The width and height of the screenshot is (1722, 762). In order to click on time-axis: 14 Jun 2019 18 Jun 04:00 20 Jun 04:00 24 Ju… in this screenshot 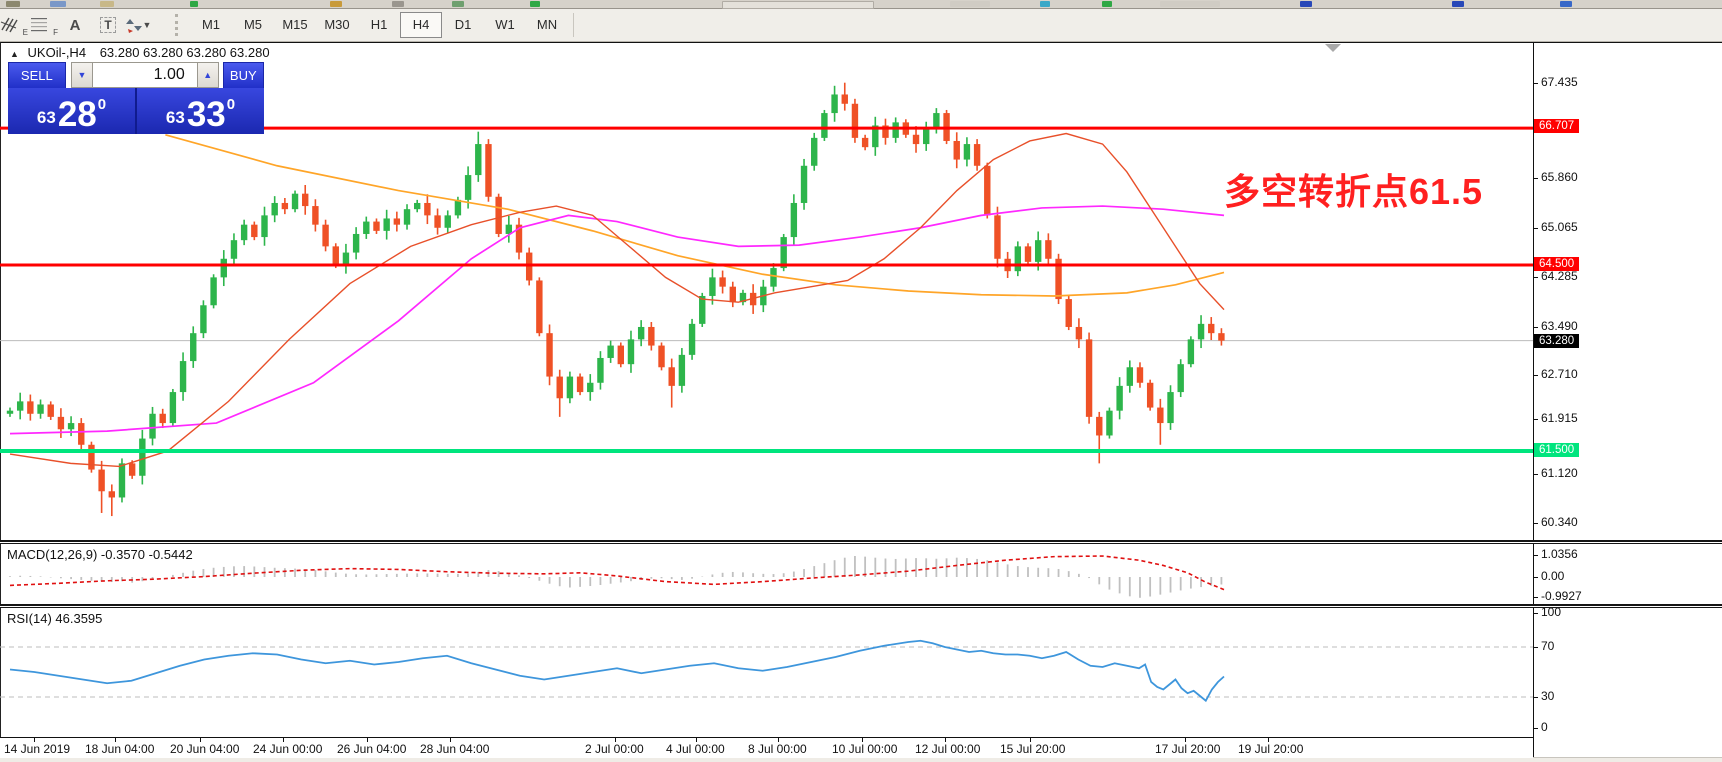, I will do `click(766, 747)`.